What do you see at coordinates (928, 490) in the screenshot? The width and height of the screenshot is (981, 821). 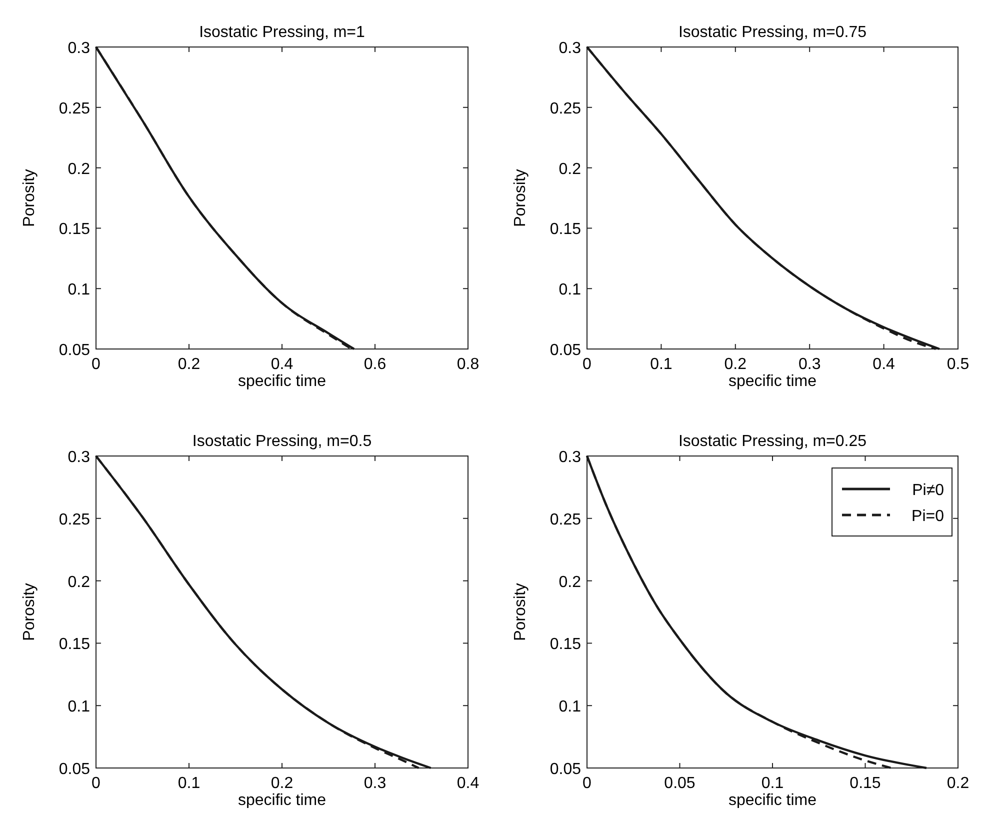 I see `legend-label: Pi≠0` at bounding box center [928, 490].